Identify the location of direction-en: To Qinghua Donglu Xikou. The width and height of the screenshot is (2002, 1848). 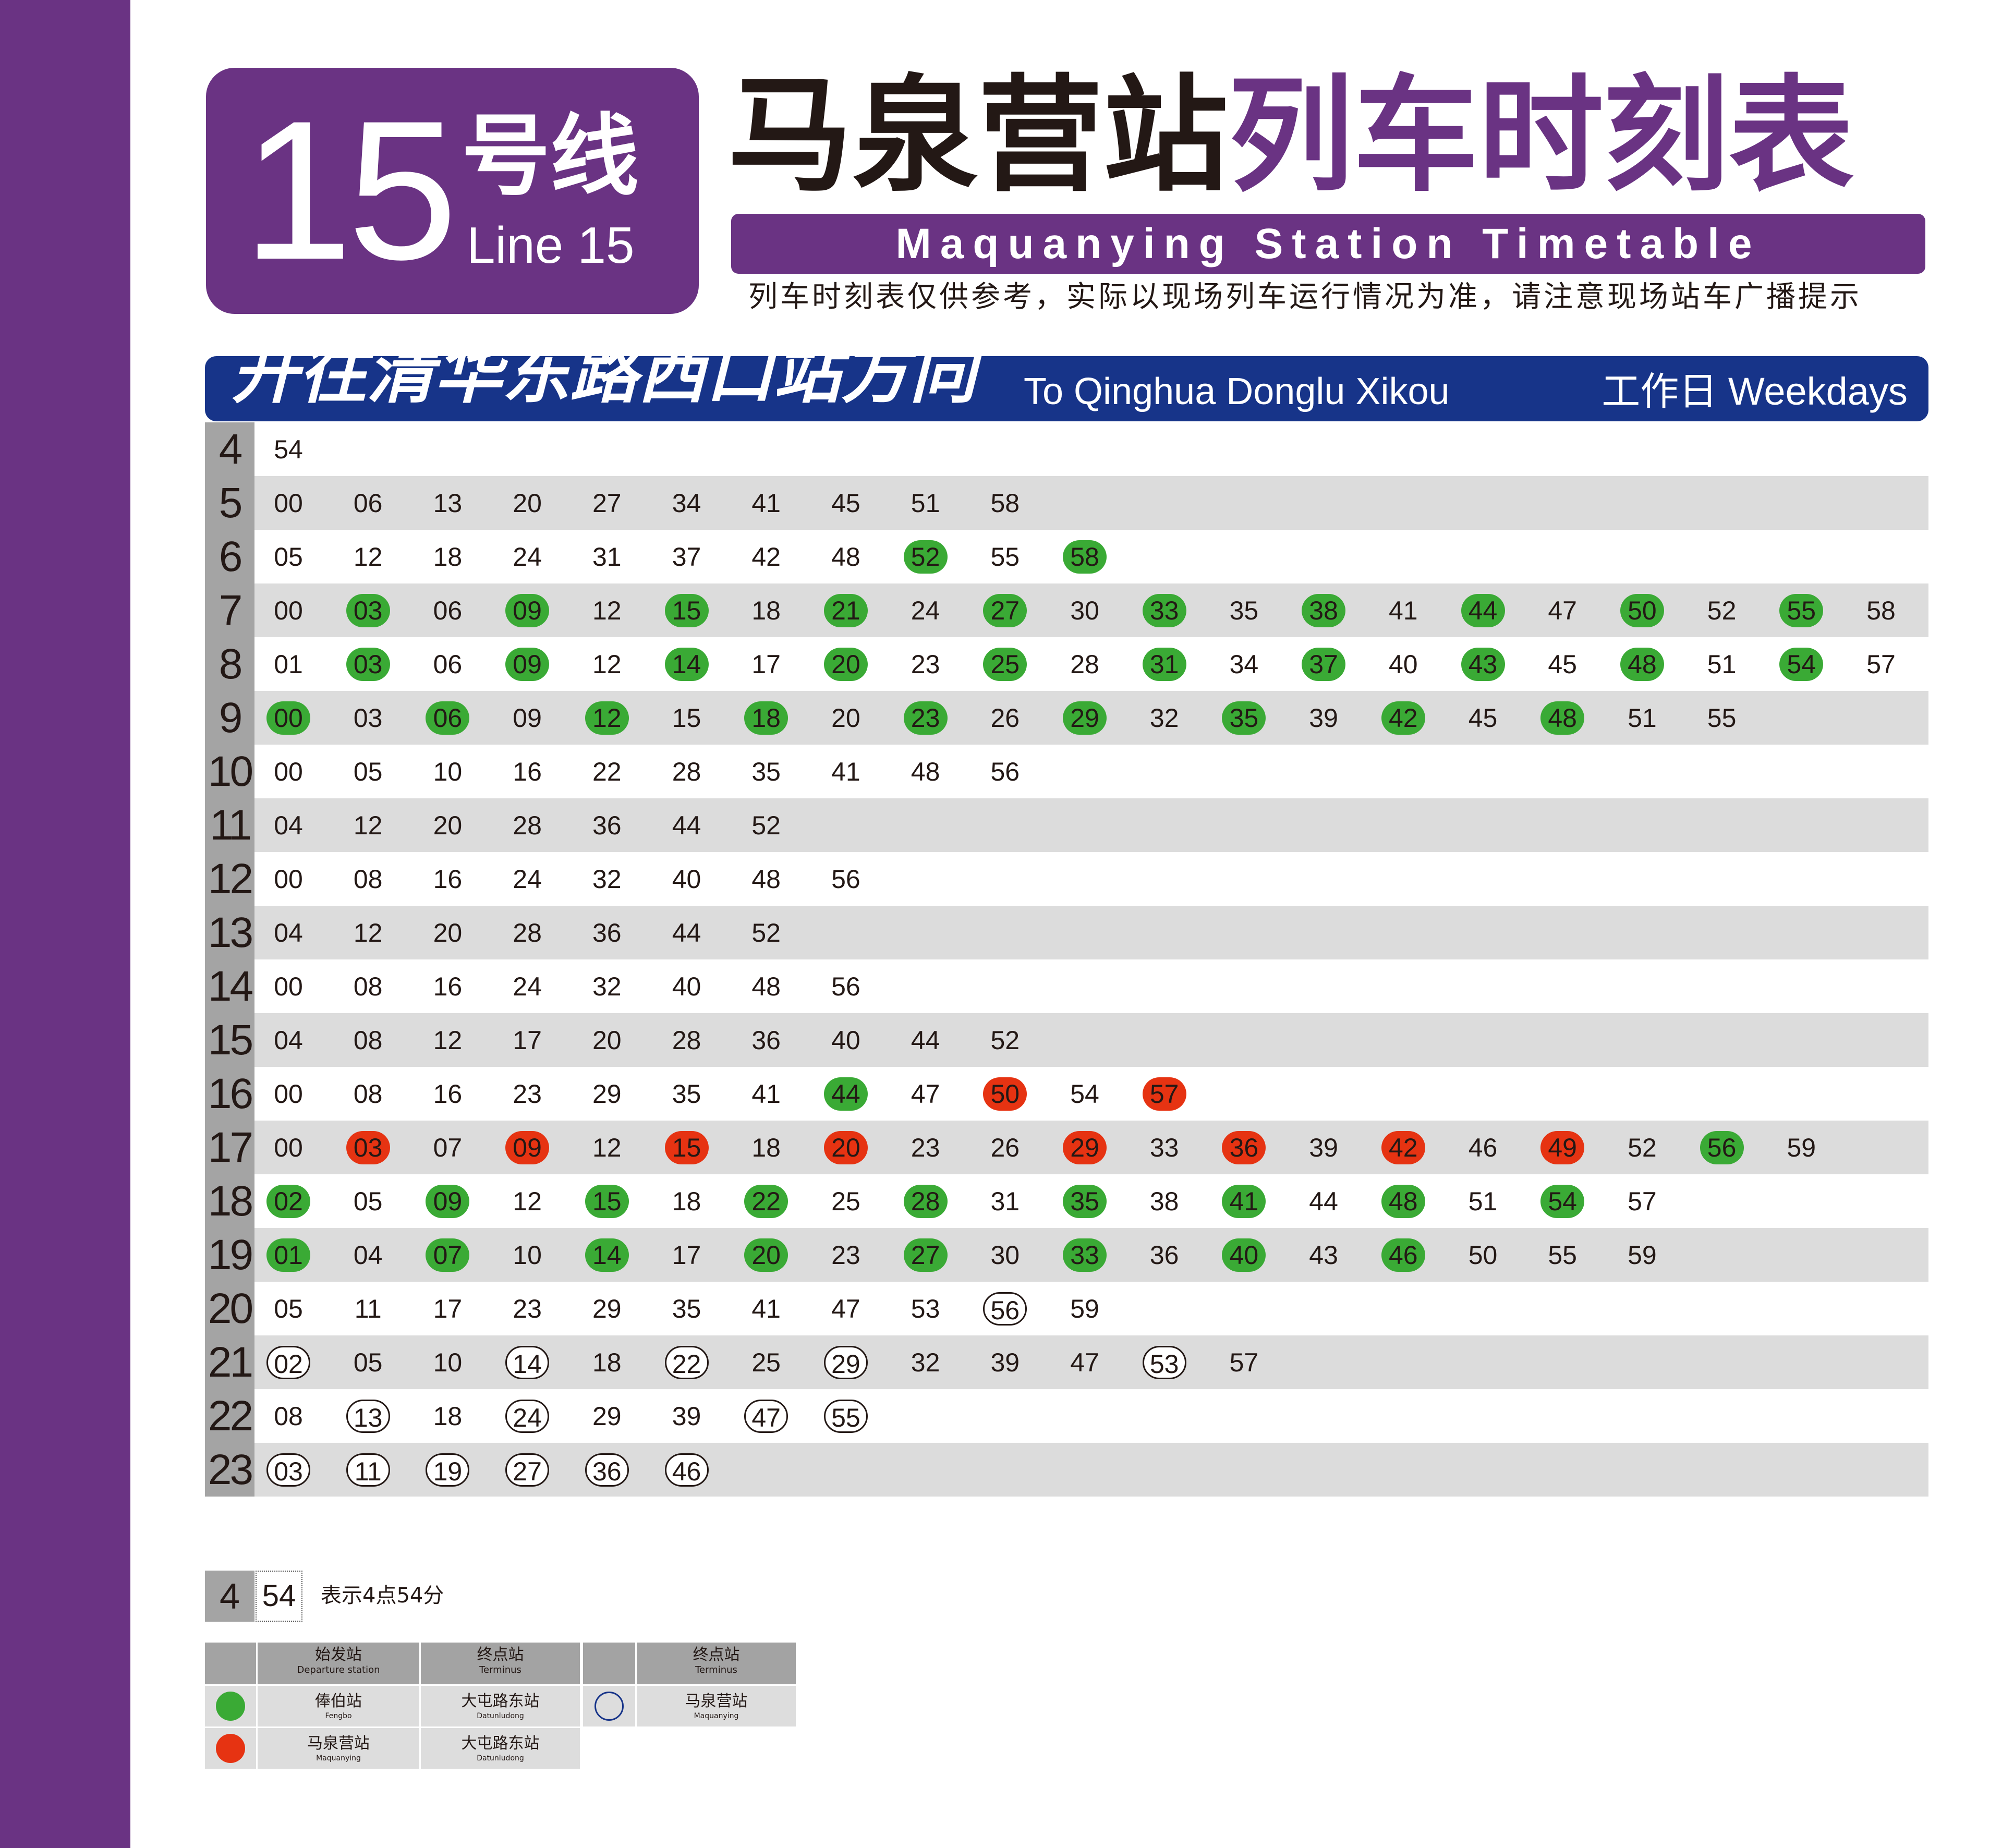
(1237, 391).